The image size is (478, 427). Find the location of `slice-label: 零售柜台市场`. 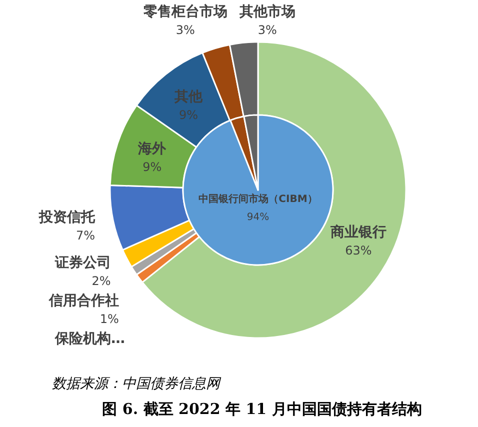

slice-label: 零售柜台市场 is located at coordinates (185, 11).